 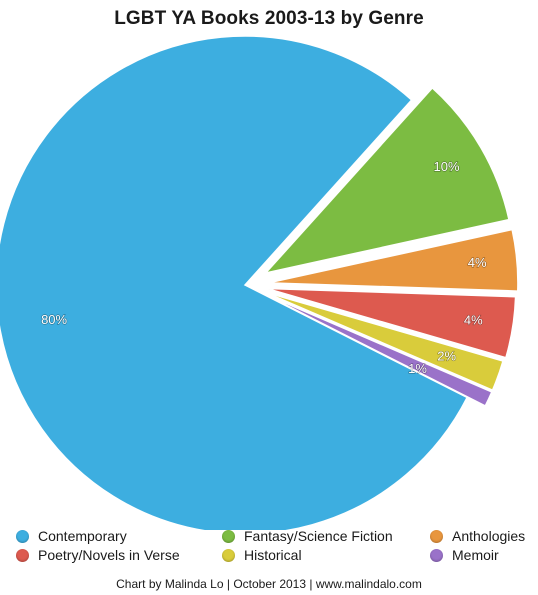 I want to click on legend-item-anthologies: Anthologies, so click(x=477, y=536).